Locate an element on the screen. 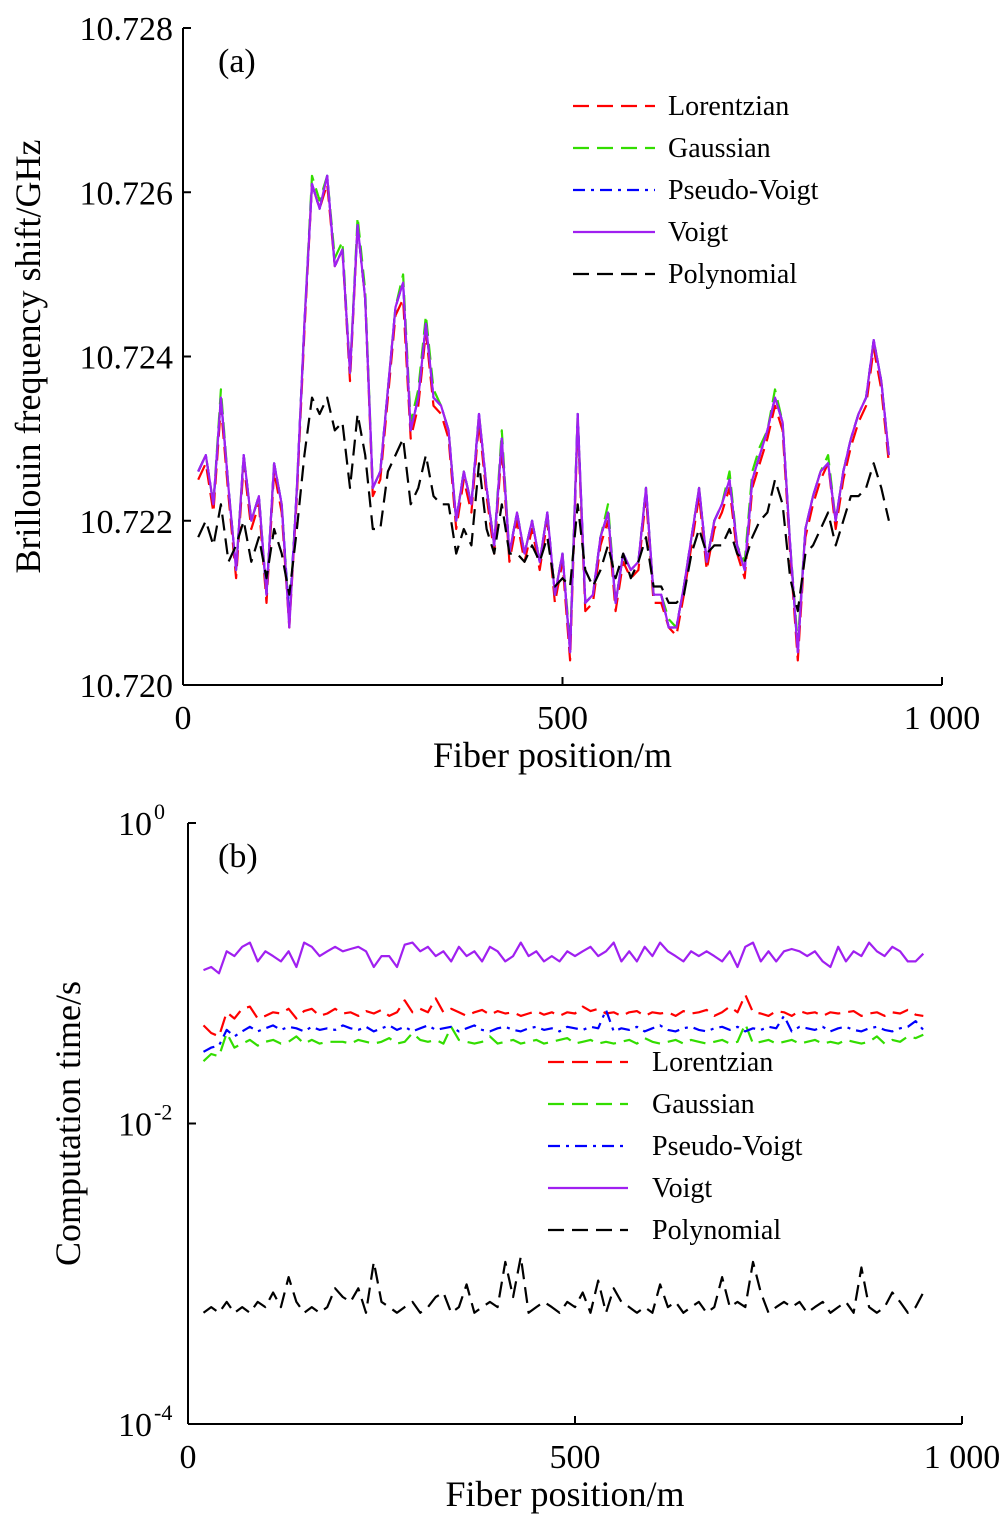 This screenshot has height=1521, width=1000. panel-label: (a) is located at coordinates (237, 61).